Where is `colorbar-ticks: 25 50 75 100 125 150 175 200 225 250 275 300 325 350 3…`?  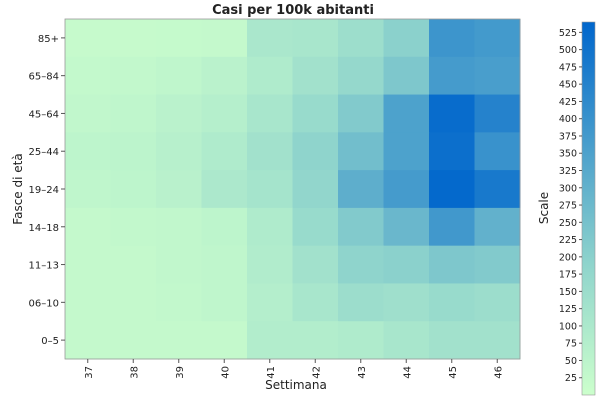 colorbar-ticks: 25 50 75 100 125 150 175 200 225 250 275 300 325 350 3… is located at coordinates (570, 206).